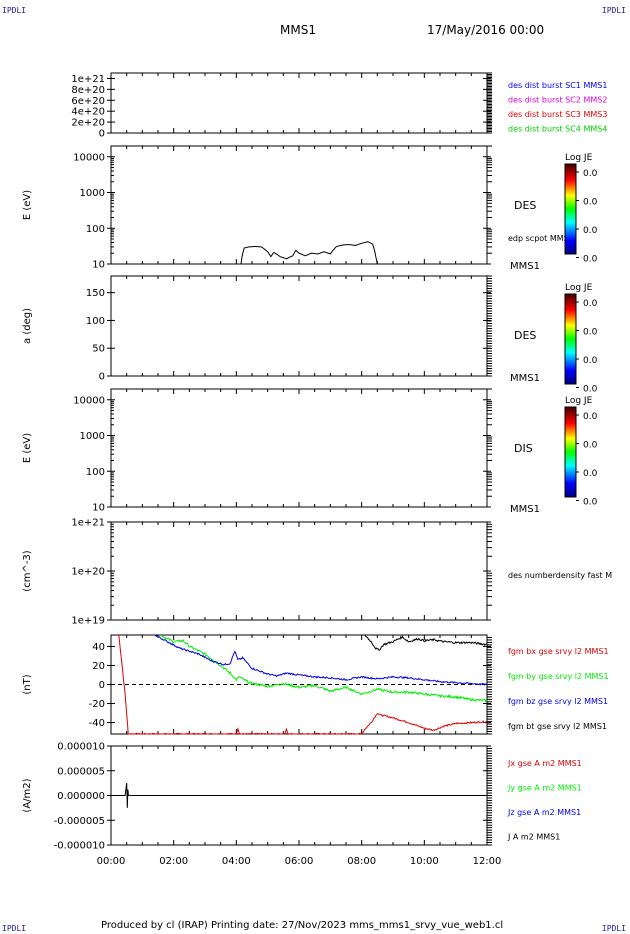  I want to click on panel-frame-des-number-density, so click(299, 571).